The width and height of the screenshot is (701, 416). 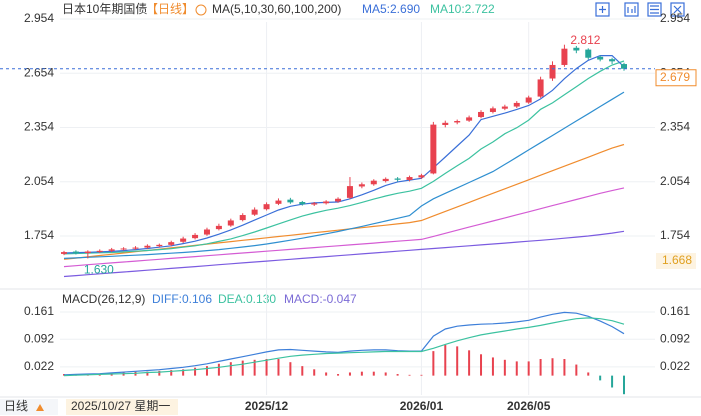 What do you see at coordinates (462, 9) in the screenshot?
I see `legend-entry: MA10:2.722` at bounding box center [462, 9].